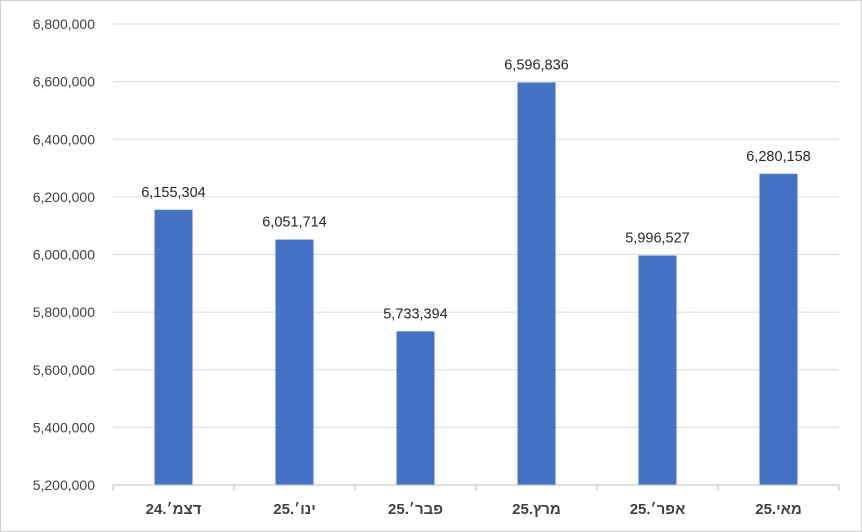 The height and width of the screenshot is (532, 862). Describe the element at coordinates (476, 487) in the screenshot. I see `x-axis` at that location.